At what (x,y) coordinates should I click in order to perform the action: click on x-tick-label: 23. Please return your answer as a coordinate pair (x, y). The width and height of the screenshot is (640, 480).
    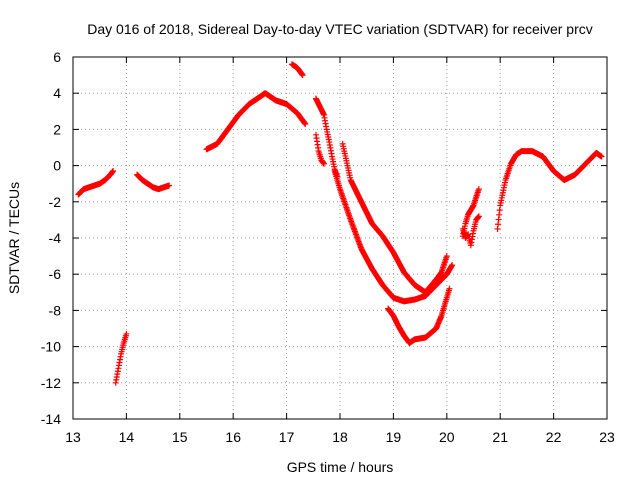
    Looking at the image, I should click on (607, 437).